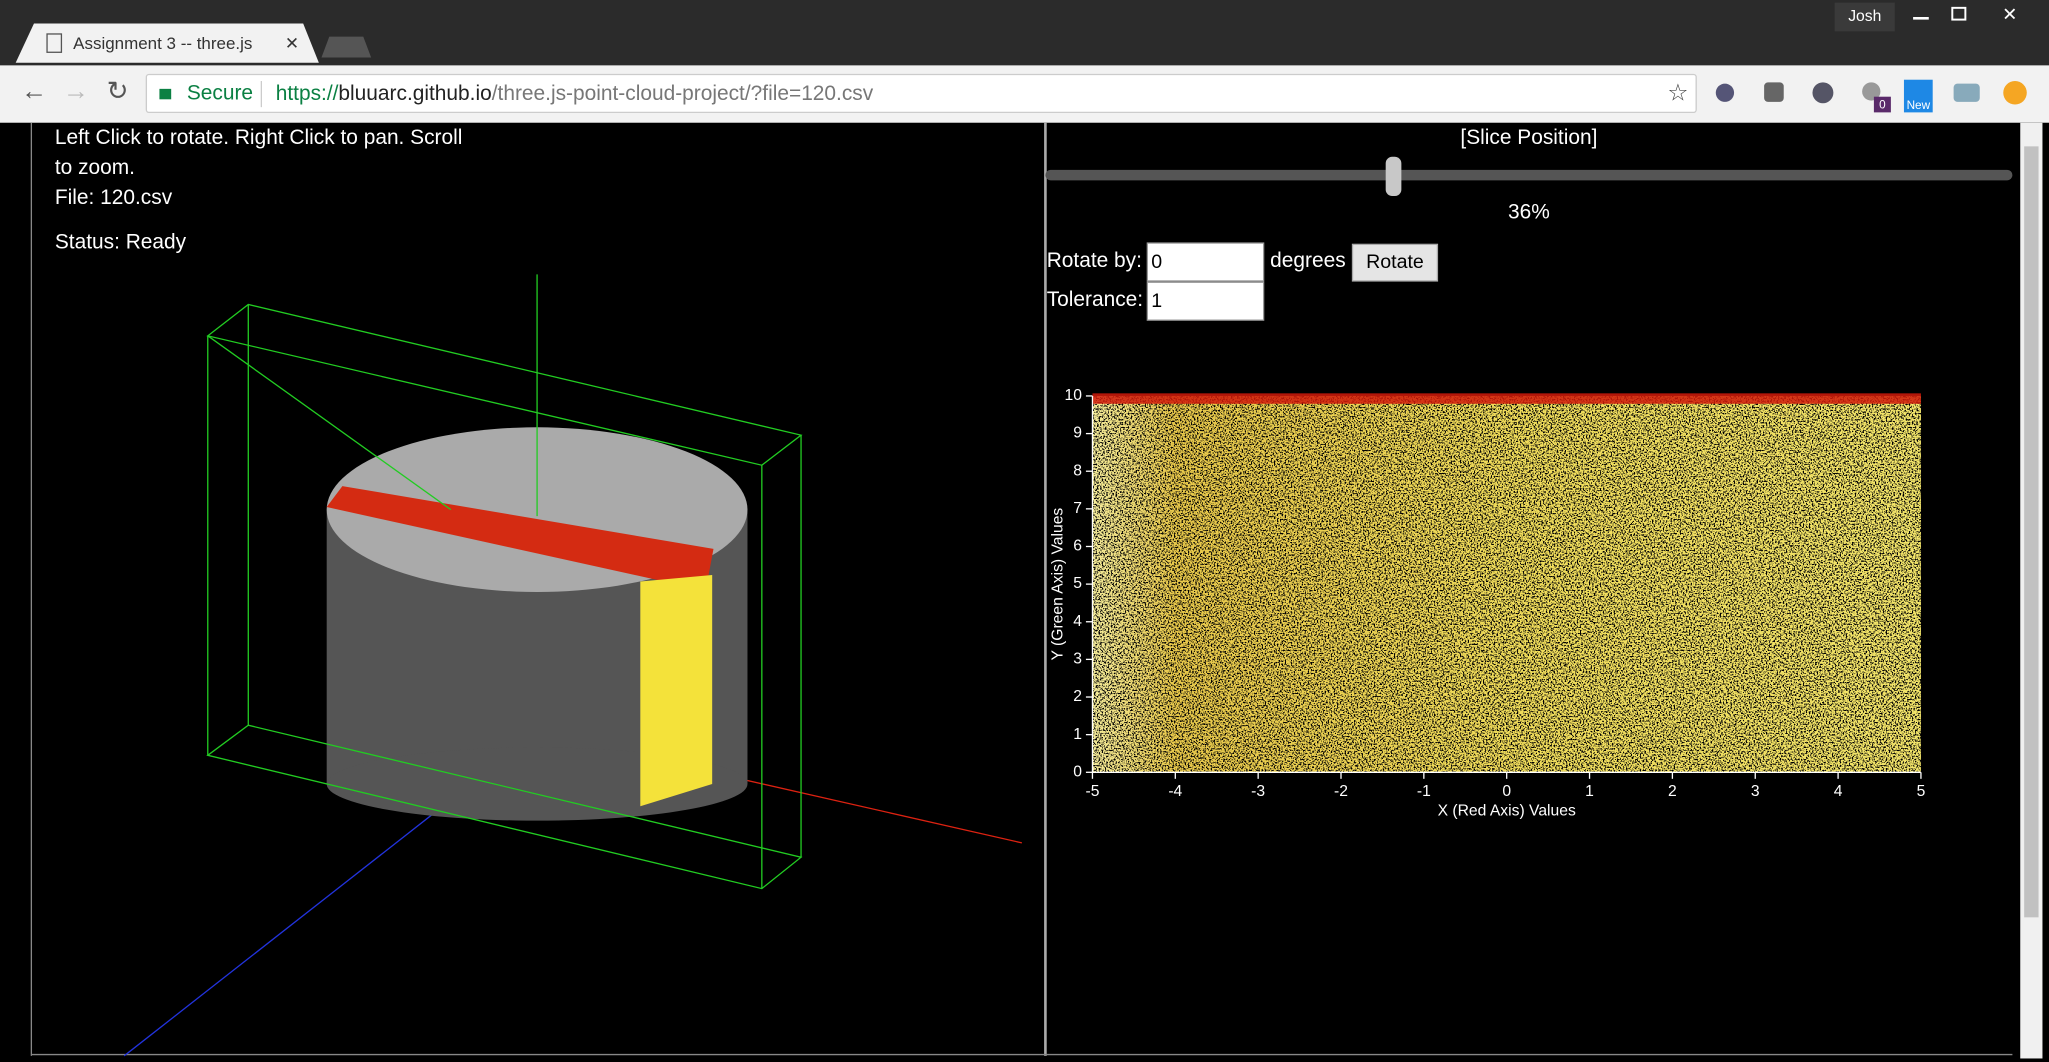 The image size is (2049, 1062). I want to click on rotate-input-value: 0, so click(1156, 262).